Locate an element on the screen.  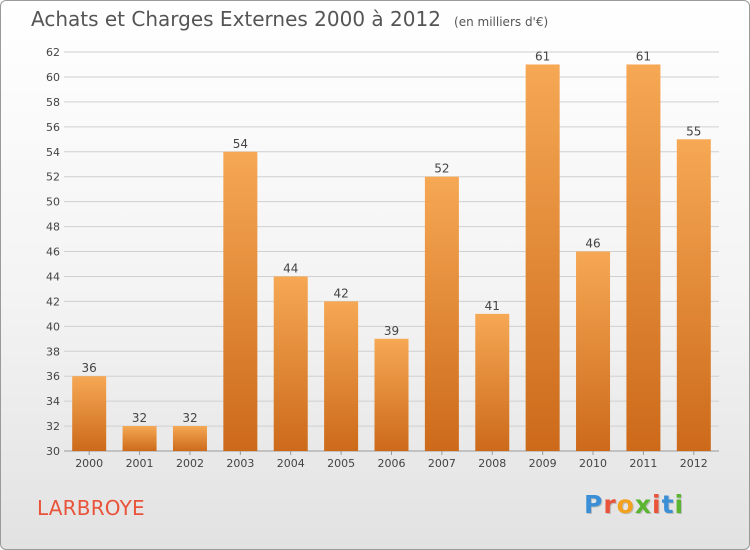
data-label: 42 is located at coordinates (340, 293).